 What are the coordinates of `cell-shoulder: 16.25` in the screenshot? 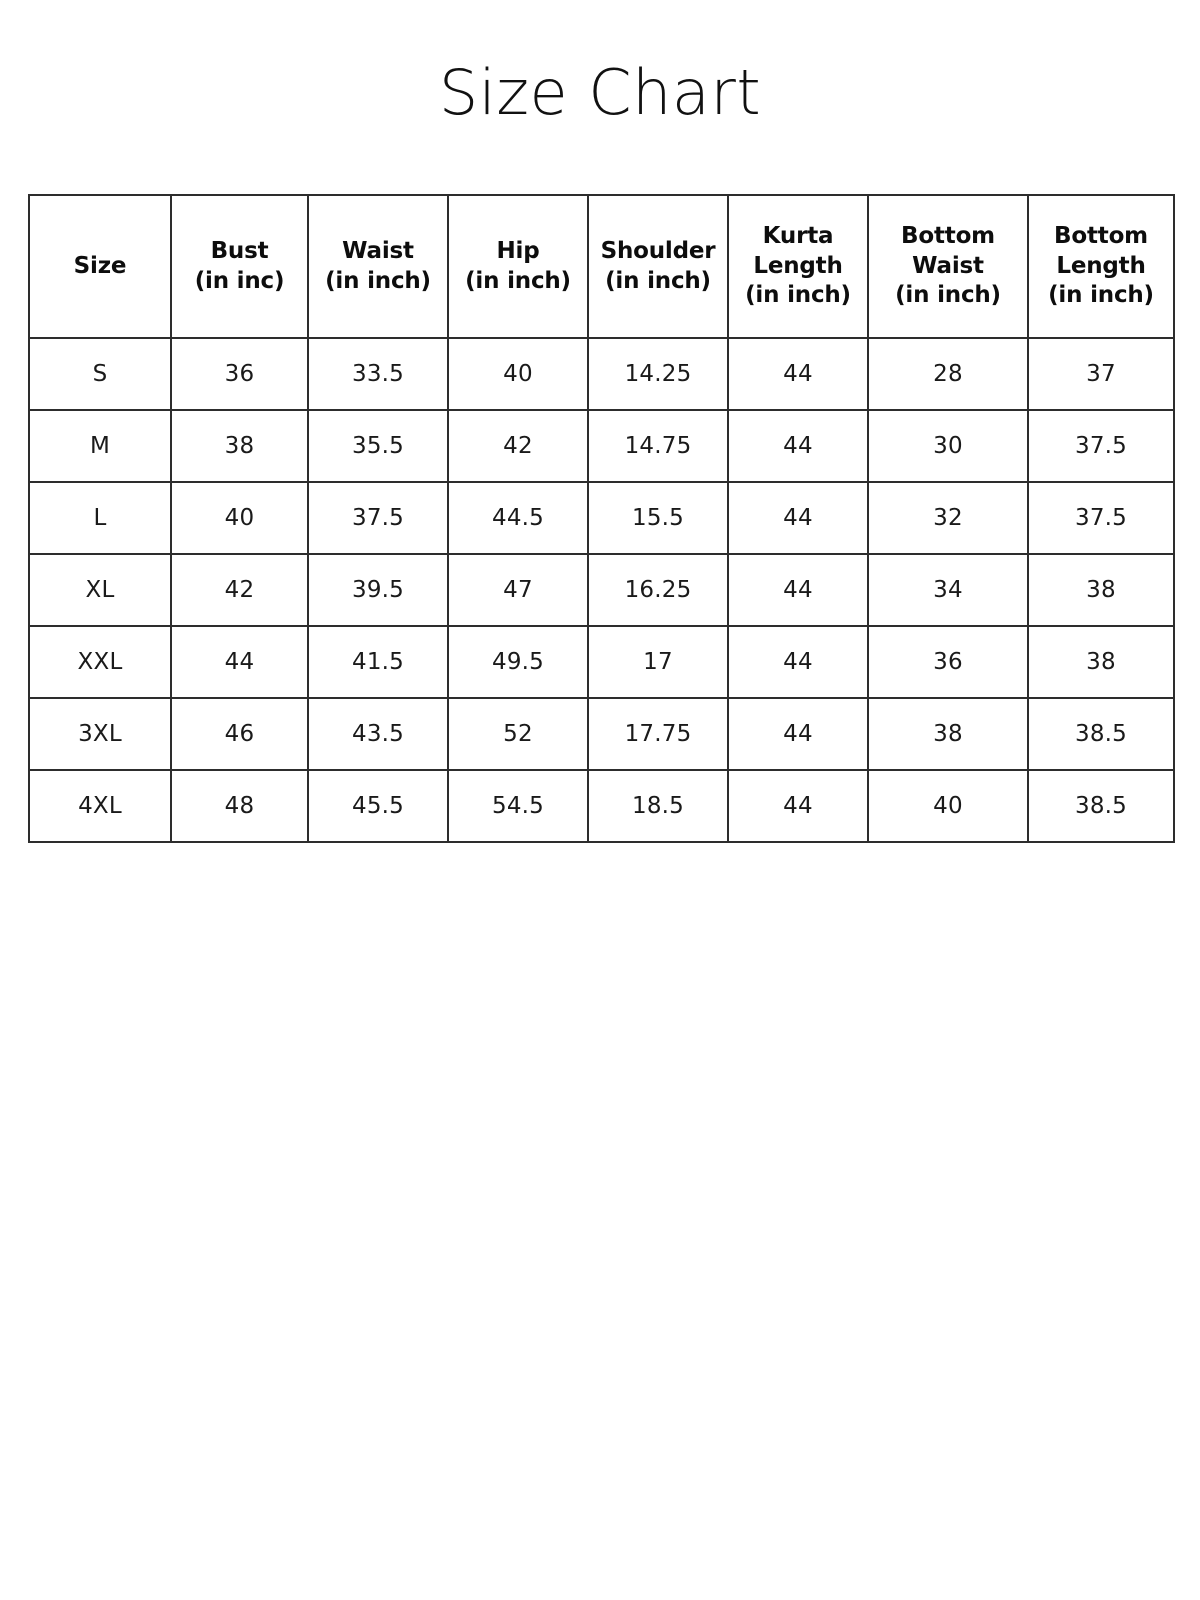 It's located at (658, 590).